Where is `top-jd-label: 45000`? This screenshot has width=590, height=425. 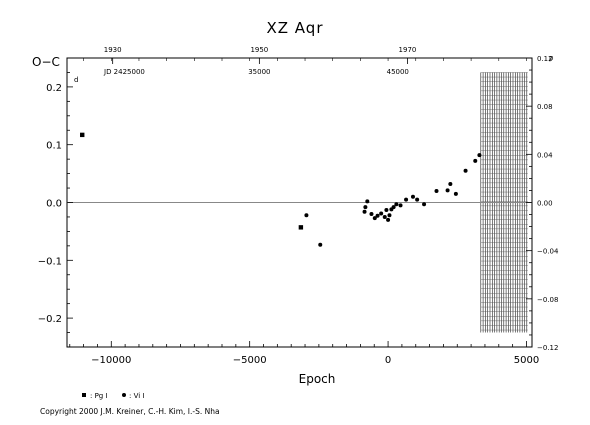
top-jd-label: 45000 is located at coordinates (398, 72).